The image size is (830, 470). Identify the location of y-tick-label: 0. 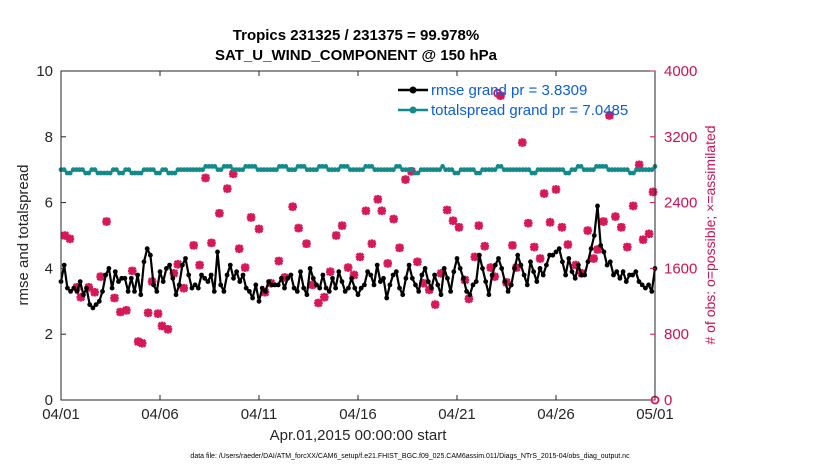
(49, 400).